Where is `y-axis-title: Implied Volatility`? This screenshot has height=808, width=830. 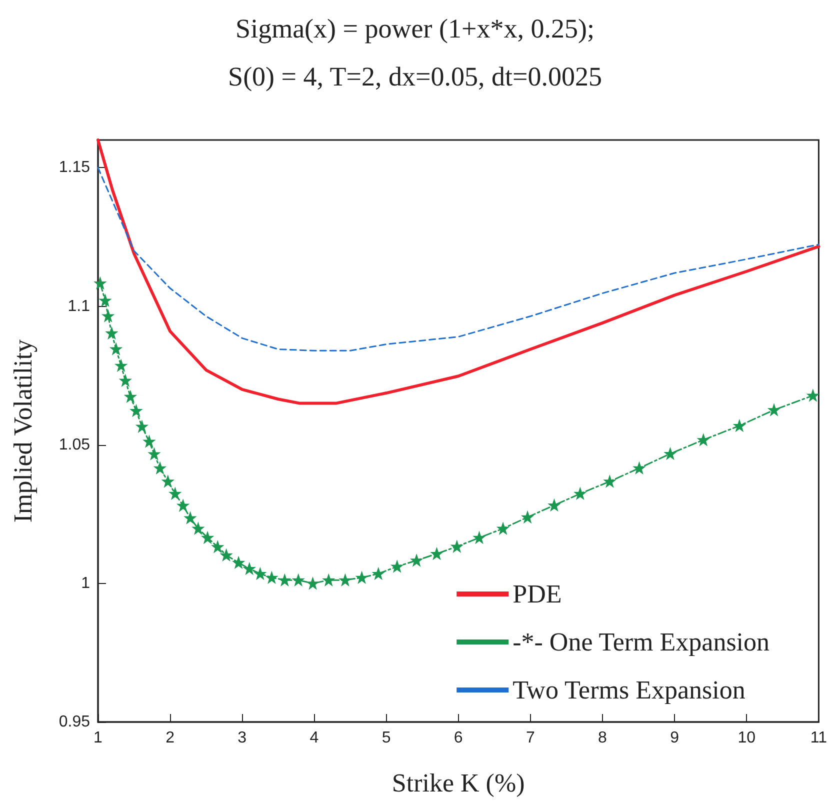 y-axis-title: Implied Volatility is located at coordinates (23, 431).